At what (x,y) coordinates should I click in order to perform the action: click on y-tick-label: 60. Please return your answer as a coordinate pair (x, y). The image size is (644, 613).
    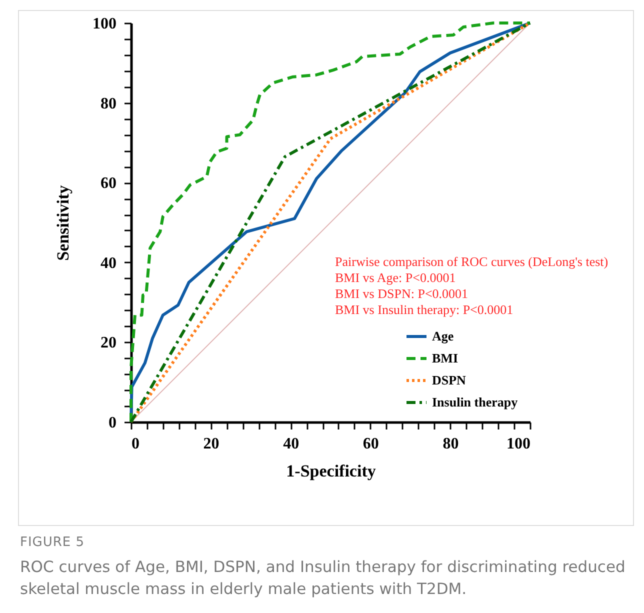
    Looking at the image, I should click on (108, 183).